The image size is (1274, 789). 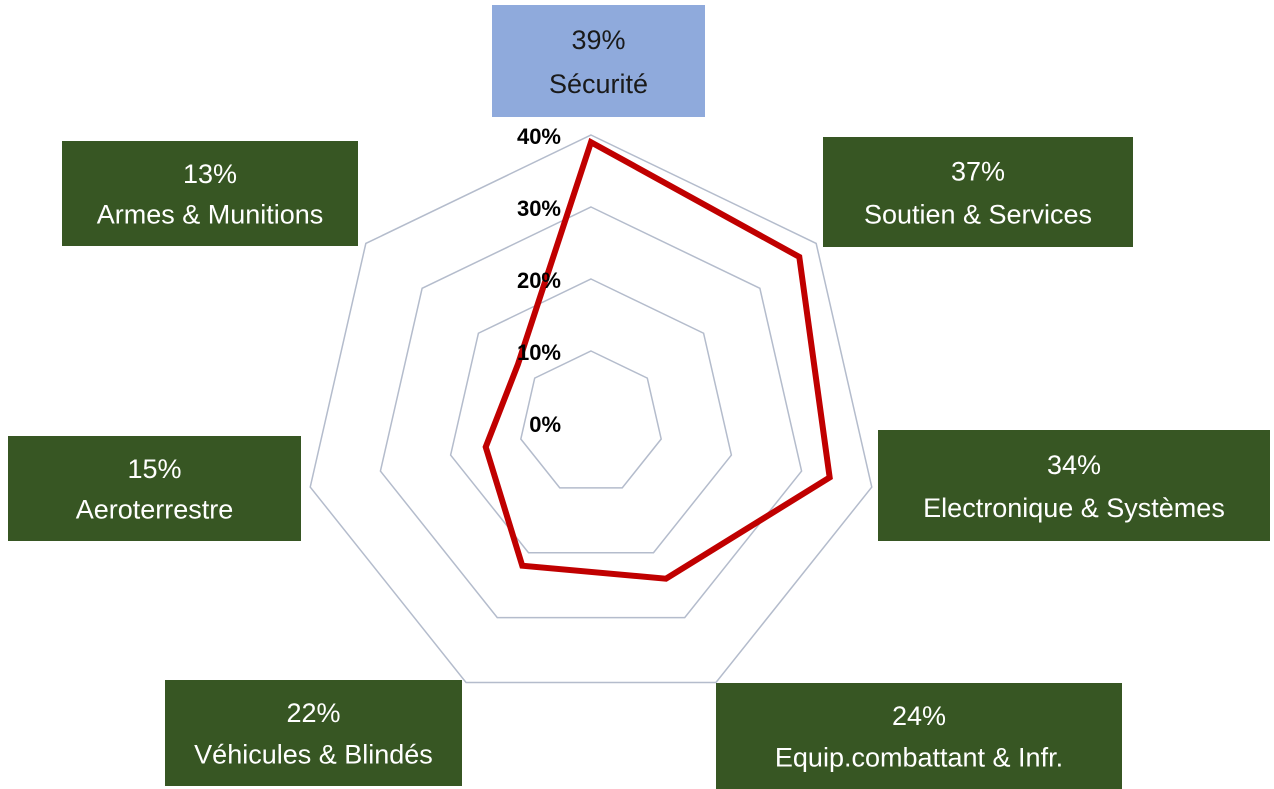 What do you see at coordinates (598, 84) in the screenshot?
I see `category-label: Sécurité` at bounding box center [598, 84].